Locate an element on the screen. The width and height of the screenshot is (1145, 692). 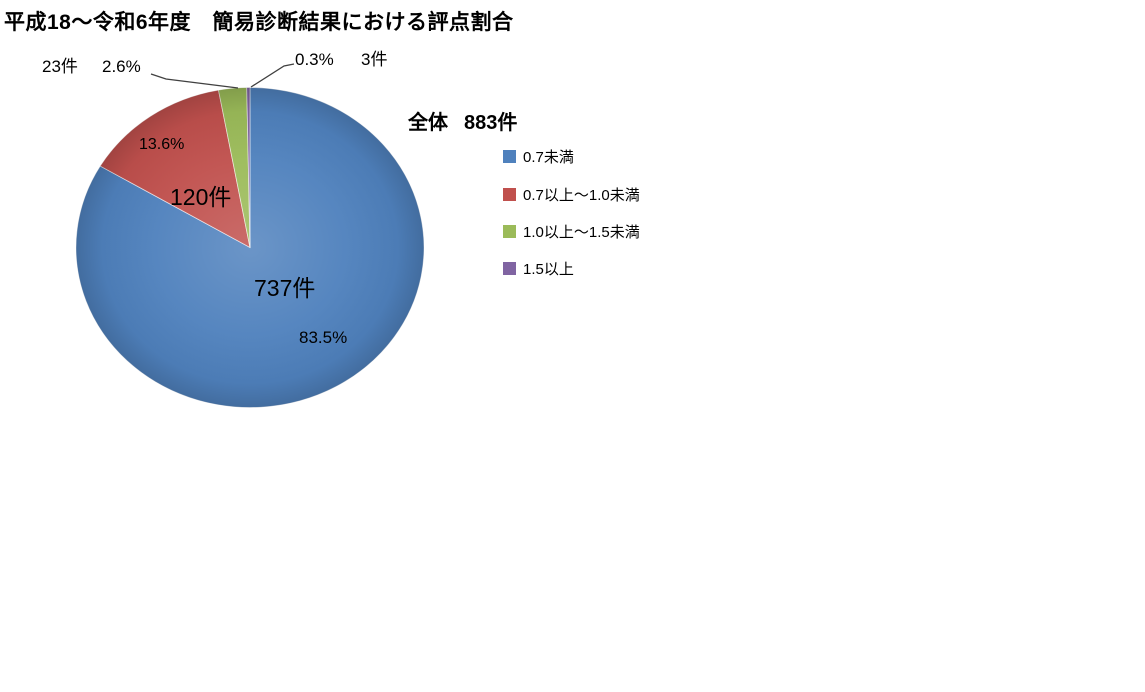
legend-item-1-0-to-1-5: 1.0以上～1.5未満 is located at coordinates (571, 231).